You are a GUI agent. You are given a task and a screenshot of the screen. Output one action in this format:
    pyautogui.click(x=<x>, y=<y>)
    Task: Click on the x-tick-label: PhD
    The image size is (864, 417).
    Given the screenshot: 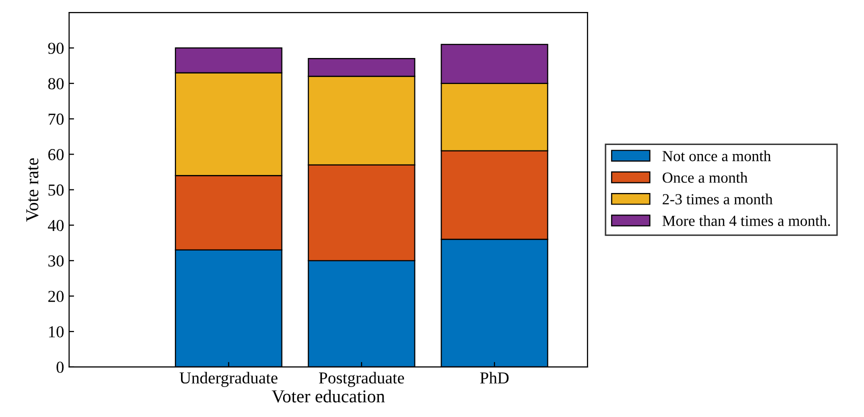 What is the action you would take?
    pyautogui.click(x=494, y=378)
    